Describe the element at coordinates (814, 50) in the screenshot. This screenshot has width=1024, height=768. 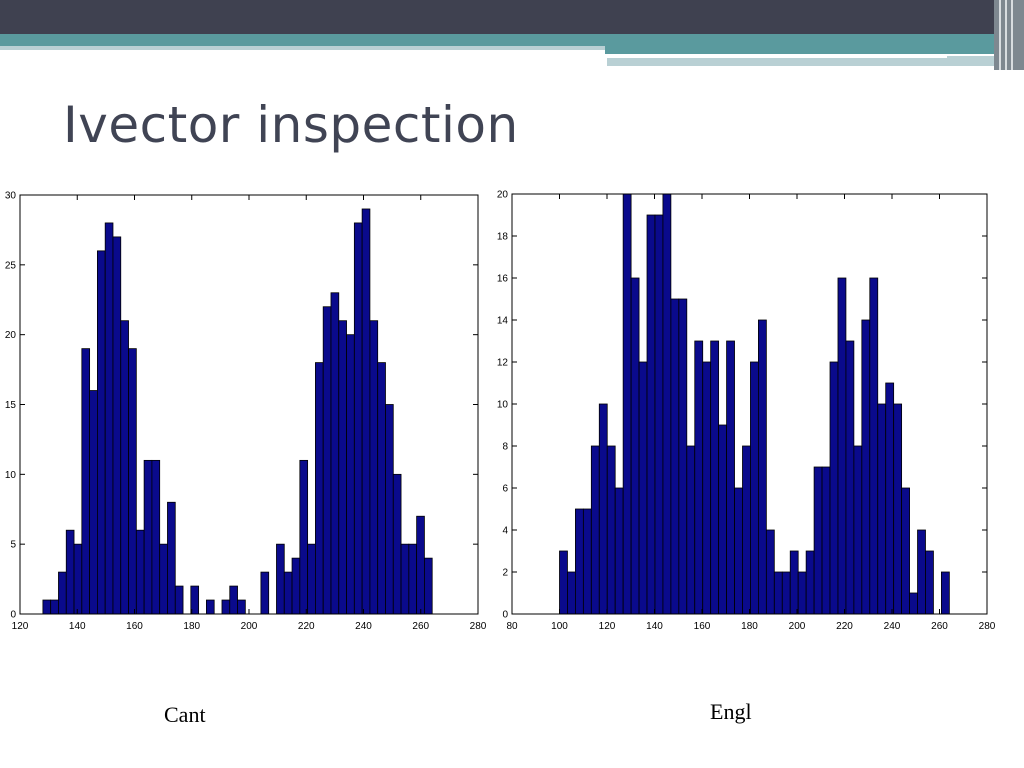
I see `header-teal-lower` at that location.